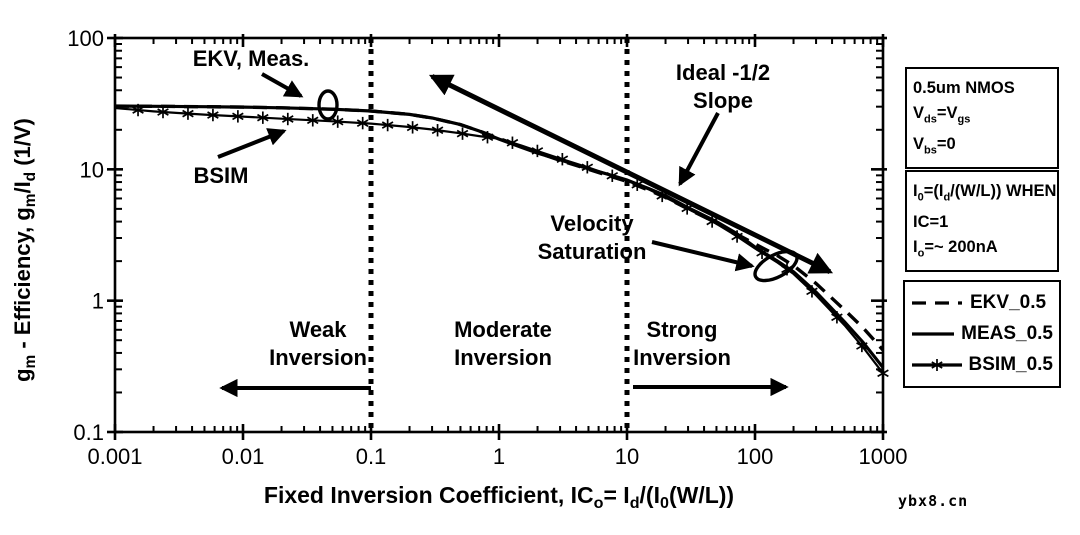 Image resolution: width=1080 pixels, height=535 pixels. Describe the element at coordinates (503, 329) in the screenshot. I see `svg-text: Moderate` at that location.